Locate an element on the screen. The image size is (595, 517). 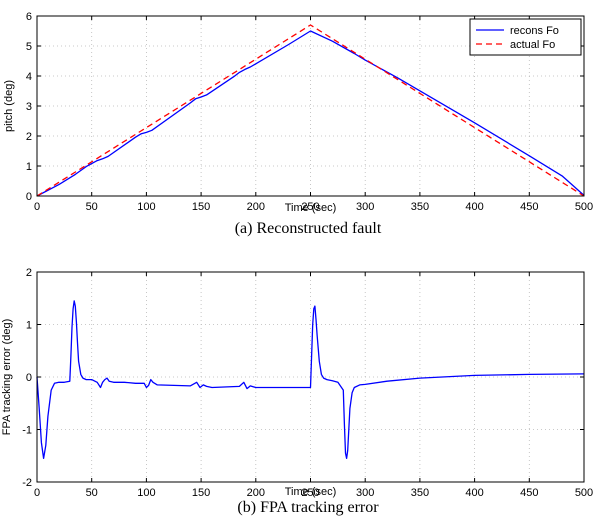
legend-label: recons Fo is located at coordinates (534, 31).